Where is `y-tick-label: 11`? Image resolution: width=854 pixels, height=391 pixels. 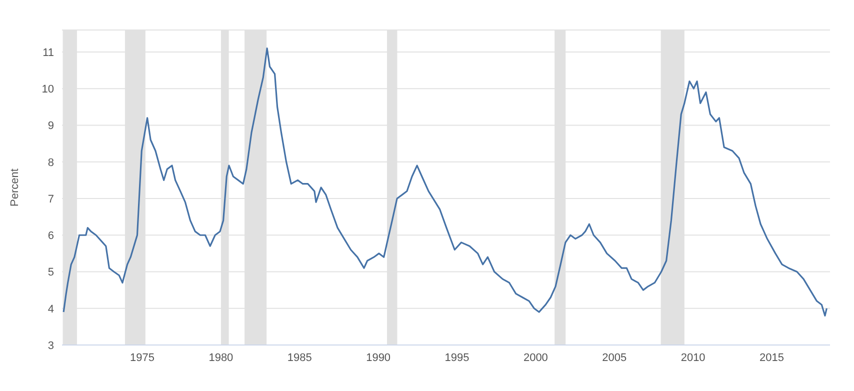
y-tick-label: 11 is located at coordinates (48, 52).